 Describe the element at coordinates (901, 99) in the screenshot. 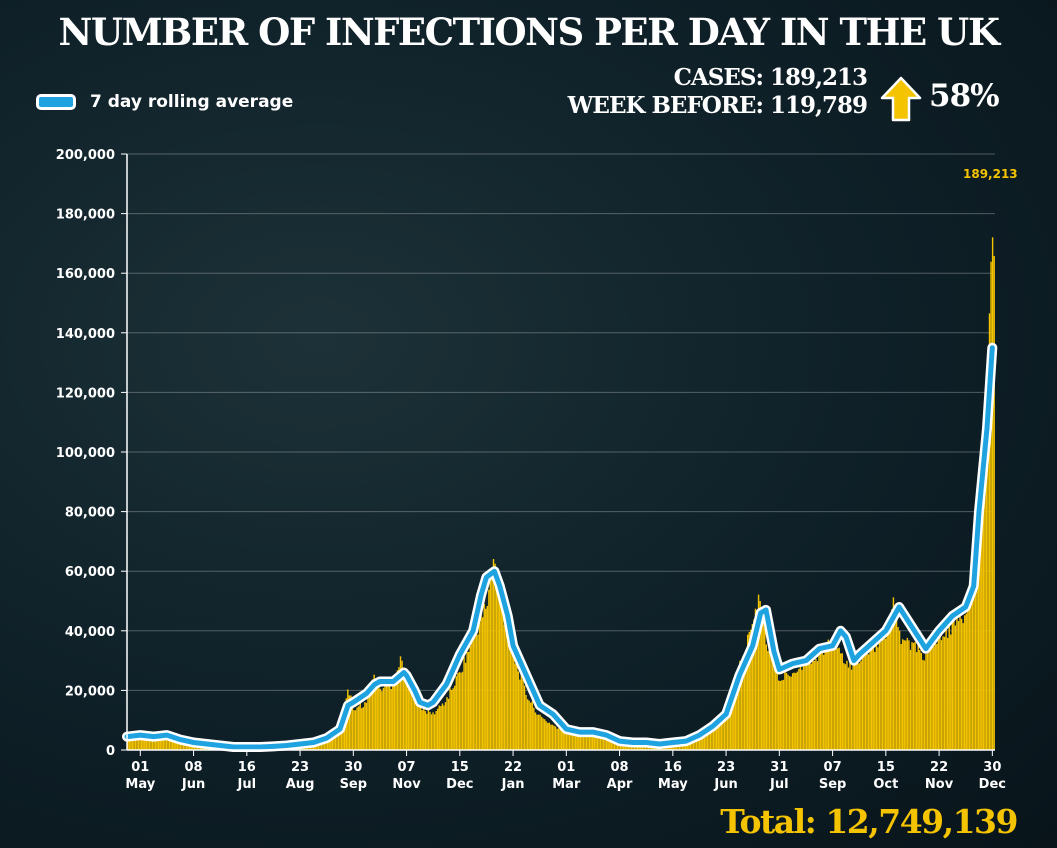

I see `up-arrow-icon` at that location.